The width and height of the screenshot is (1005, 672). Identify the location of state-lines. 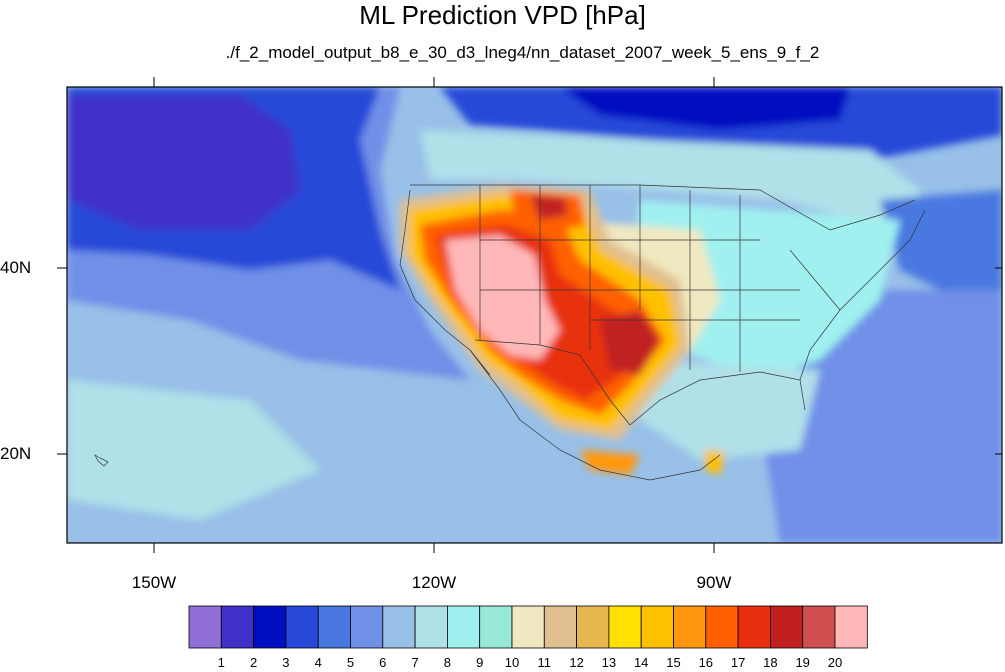
(660, 278).